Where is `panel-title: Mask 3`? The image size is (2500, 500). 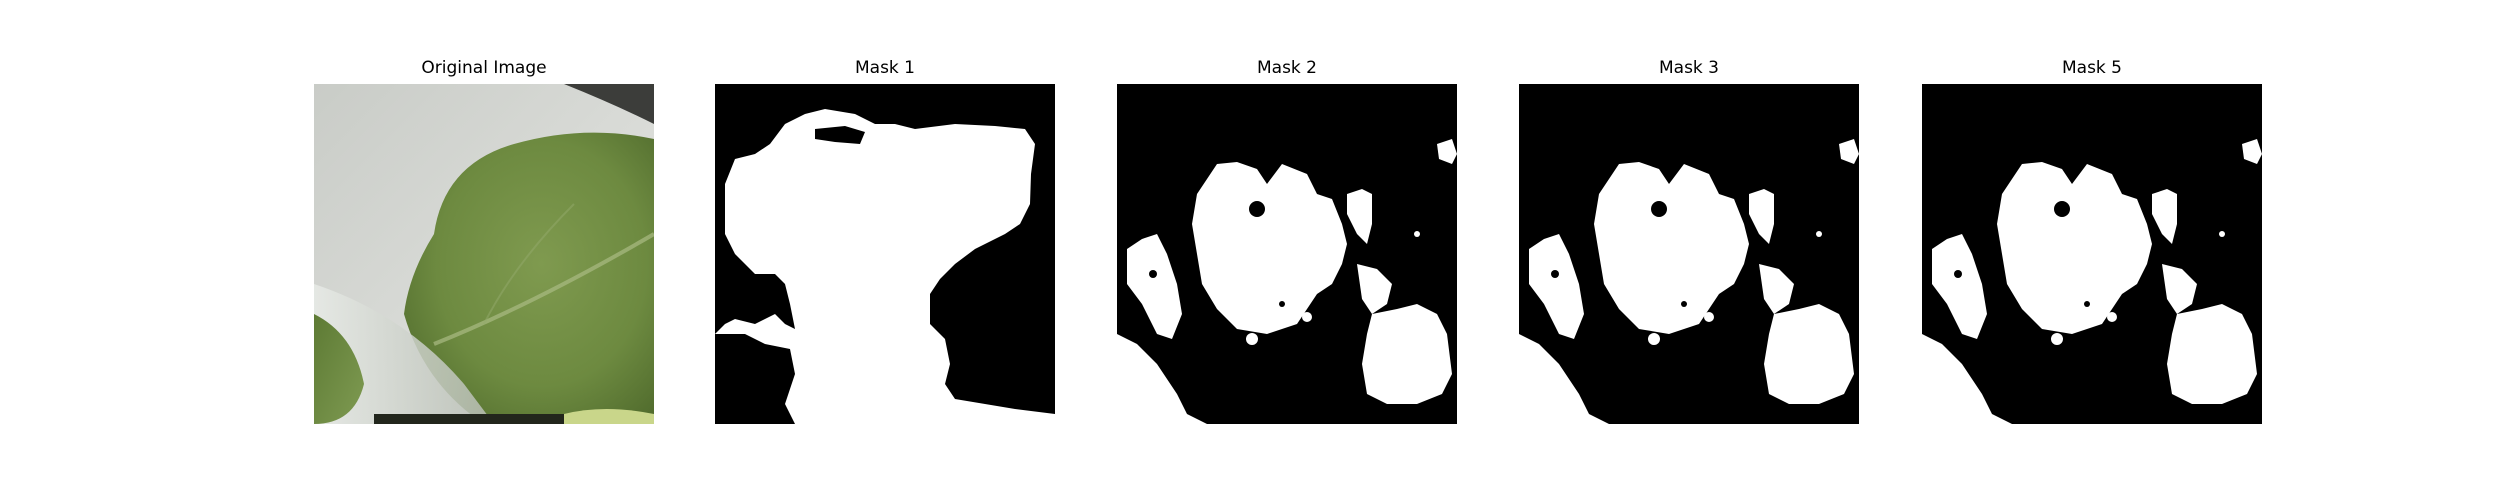 panel-title: Mask 3 is located at coordinates (1689, 68).